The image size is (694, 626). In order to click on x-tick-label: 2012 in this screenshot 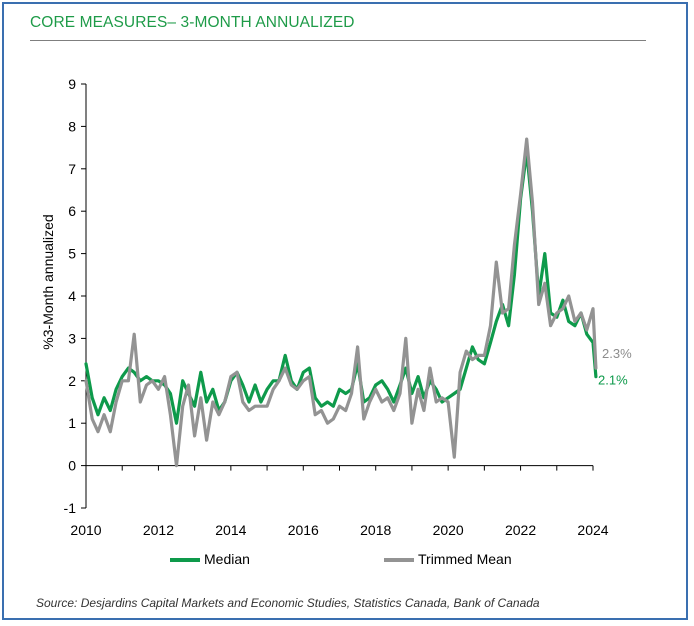, I will do `click(158, 530)`.